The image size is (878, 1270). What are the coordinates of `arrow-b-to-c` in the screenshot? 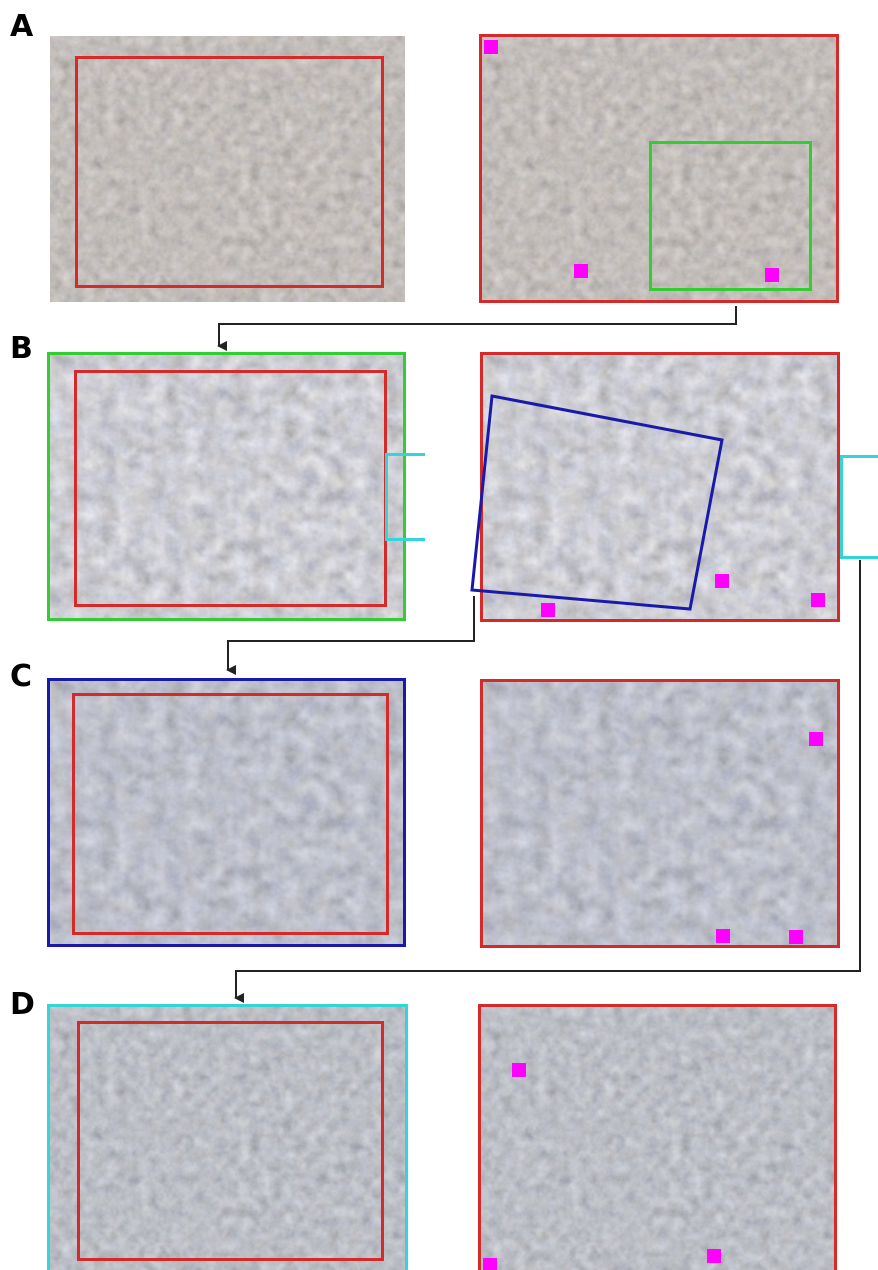 It's located at (350, 635).